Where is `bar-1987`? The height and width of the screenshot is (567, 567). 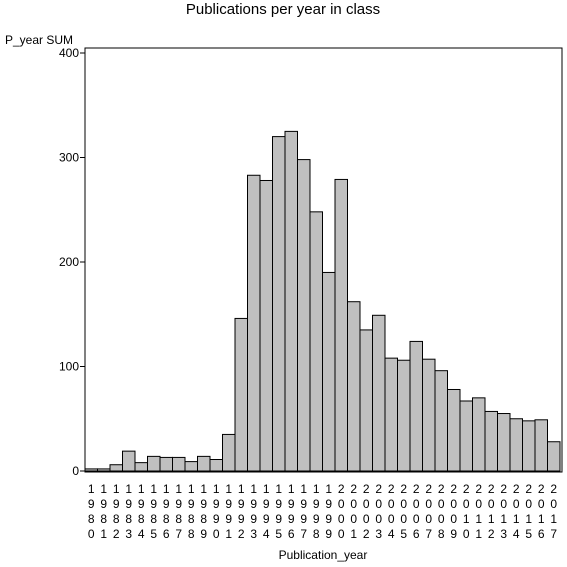 bar-1987 is located at coordinates (179, 464).